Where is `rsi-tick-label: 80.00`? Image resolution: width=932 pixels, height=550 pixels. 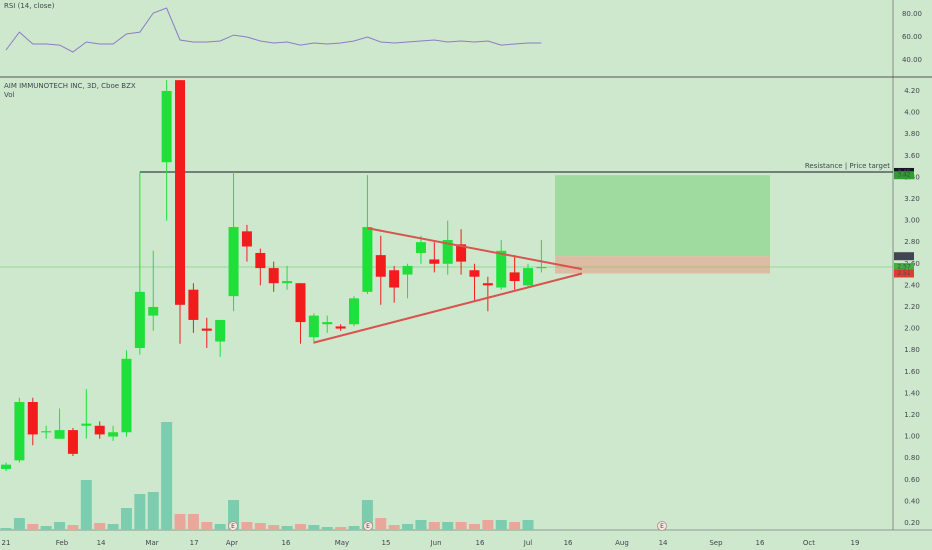
rsi-tick-label: 80.00 is located at coordinates (912, 14).